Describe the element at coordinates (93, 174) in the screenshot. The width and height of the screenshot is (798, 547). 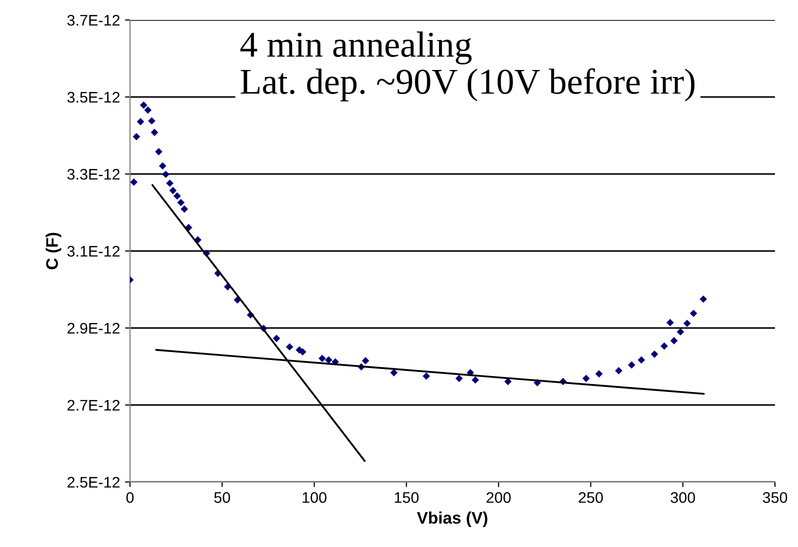
I see `y-tick-label: 3.3E-12` at that location.